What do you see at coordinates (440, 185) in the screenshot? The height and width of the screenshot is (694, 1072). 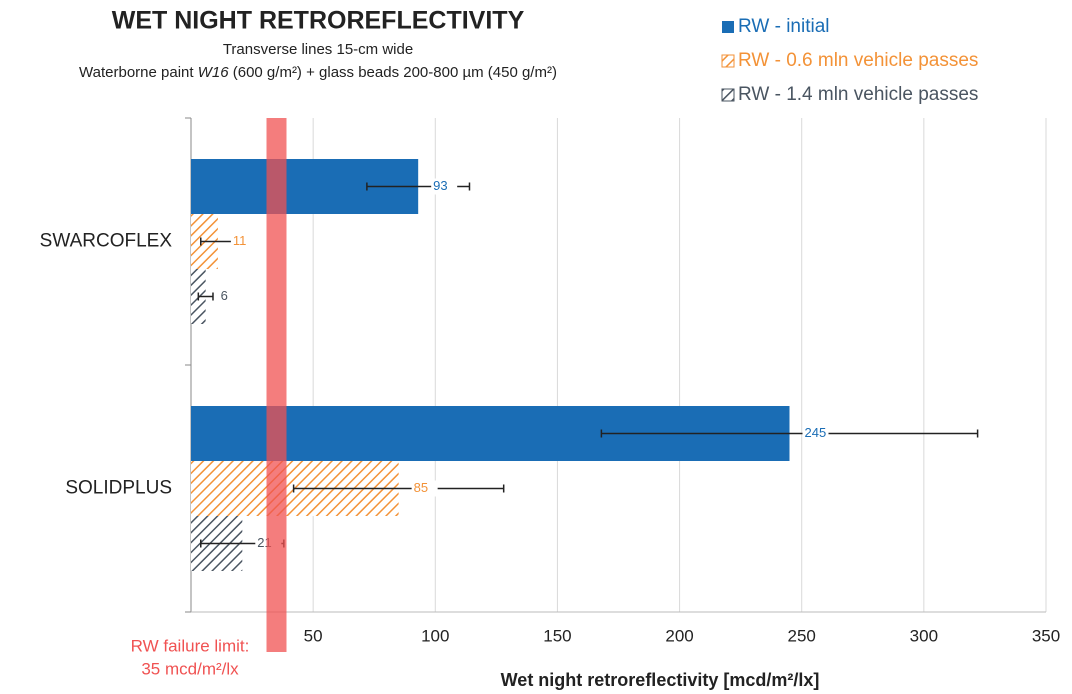 I see `data-label: 93` at bounding box center [440, 185].